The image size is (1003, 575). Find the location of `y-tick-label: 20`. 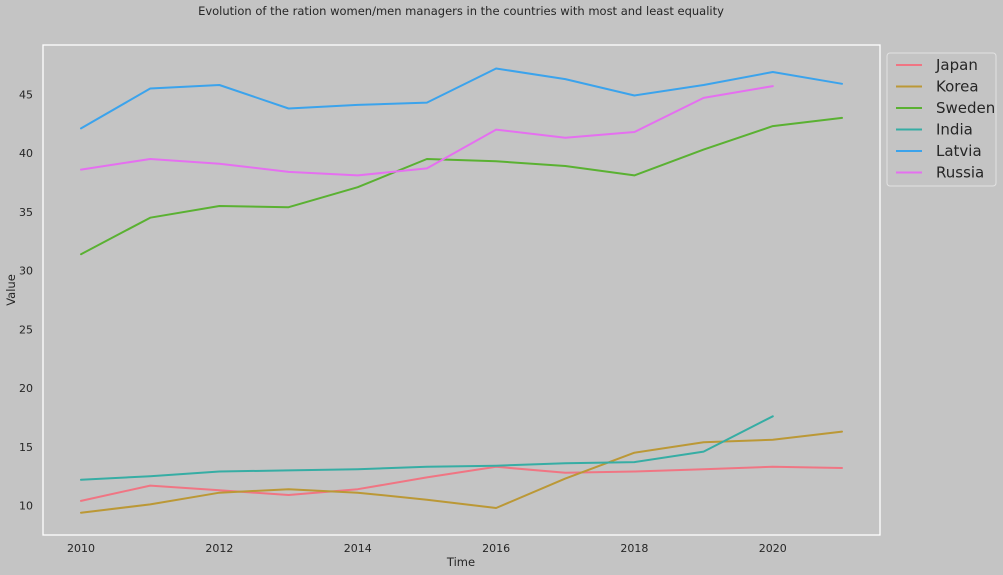

y-tick-label: 20 is located at coordinates (26, 388).